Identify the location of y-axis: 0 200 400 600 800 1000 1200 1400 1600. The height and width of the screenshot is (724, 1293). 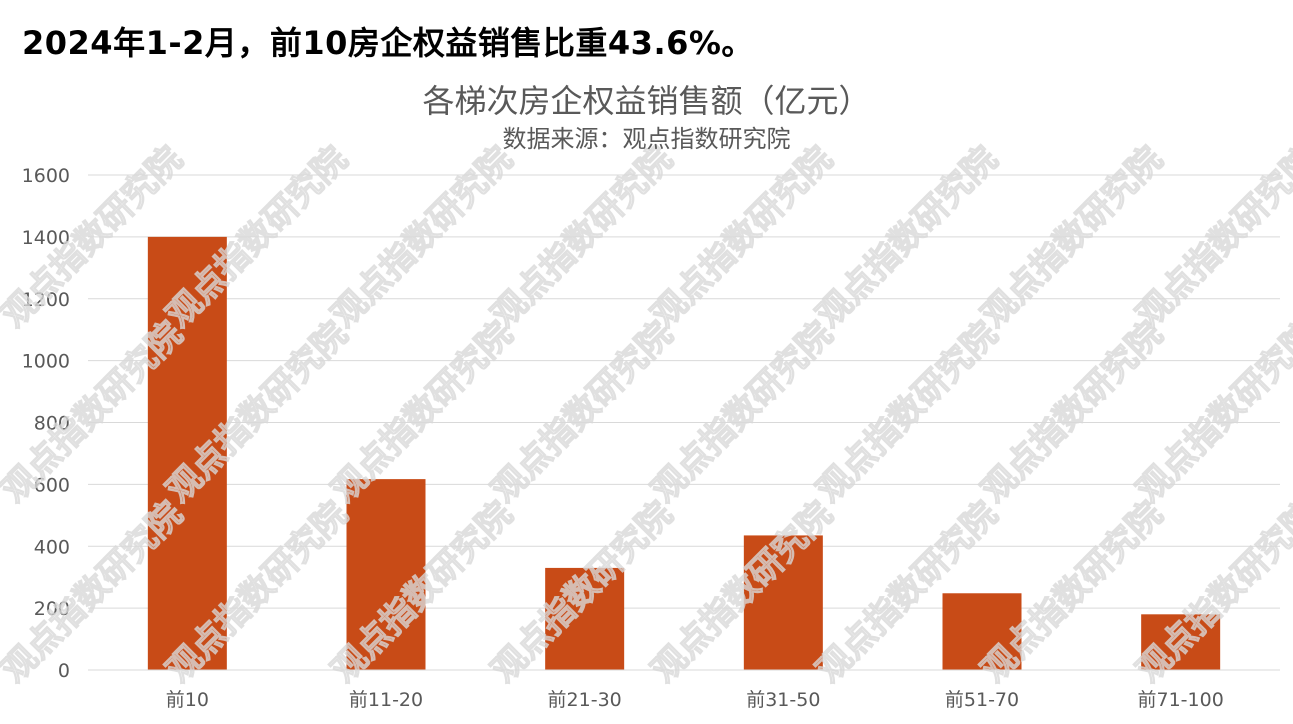
(46, 423).